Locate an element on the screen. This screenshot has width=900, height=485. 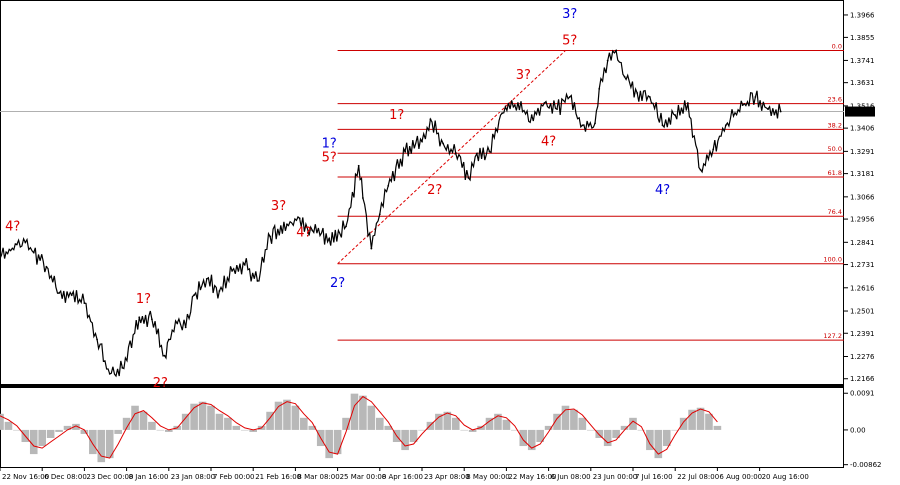
time-tick-label: 8 May 00:00 is located at coordinates (488, 477).